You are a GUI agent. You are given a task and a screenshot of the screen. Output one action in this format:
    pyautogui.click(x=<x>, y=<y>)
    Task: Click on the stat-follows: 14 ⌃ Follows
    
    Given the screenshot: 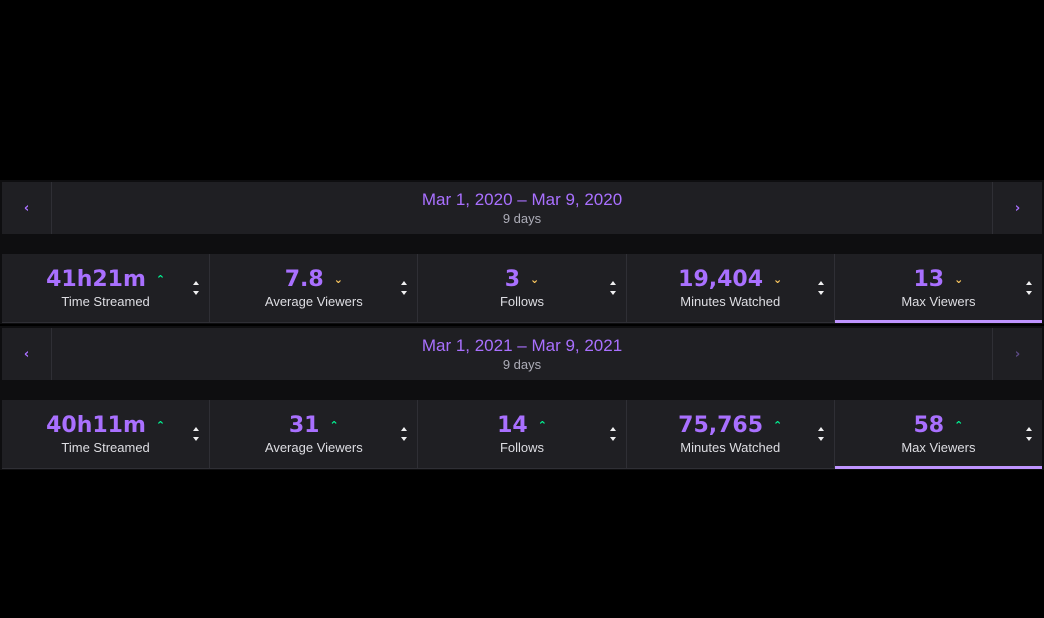 What is the action you would take?
    pyautogui.click(x=522, y=434)
    